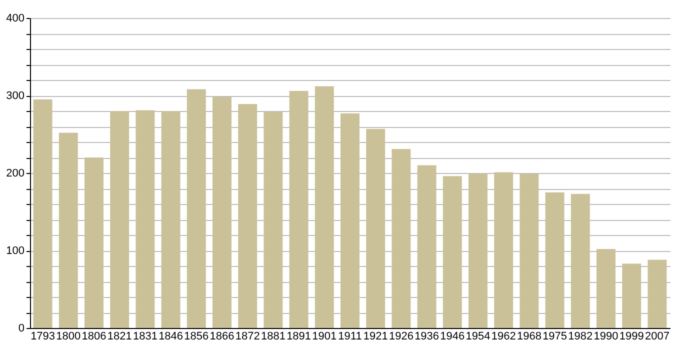  Describe the element at coordinates (15, 251) in the screenshot. I see `y-tick-label: 100` at that location.